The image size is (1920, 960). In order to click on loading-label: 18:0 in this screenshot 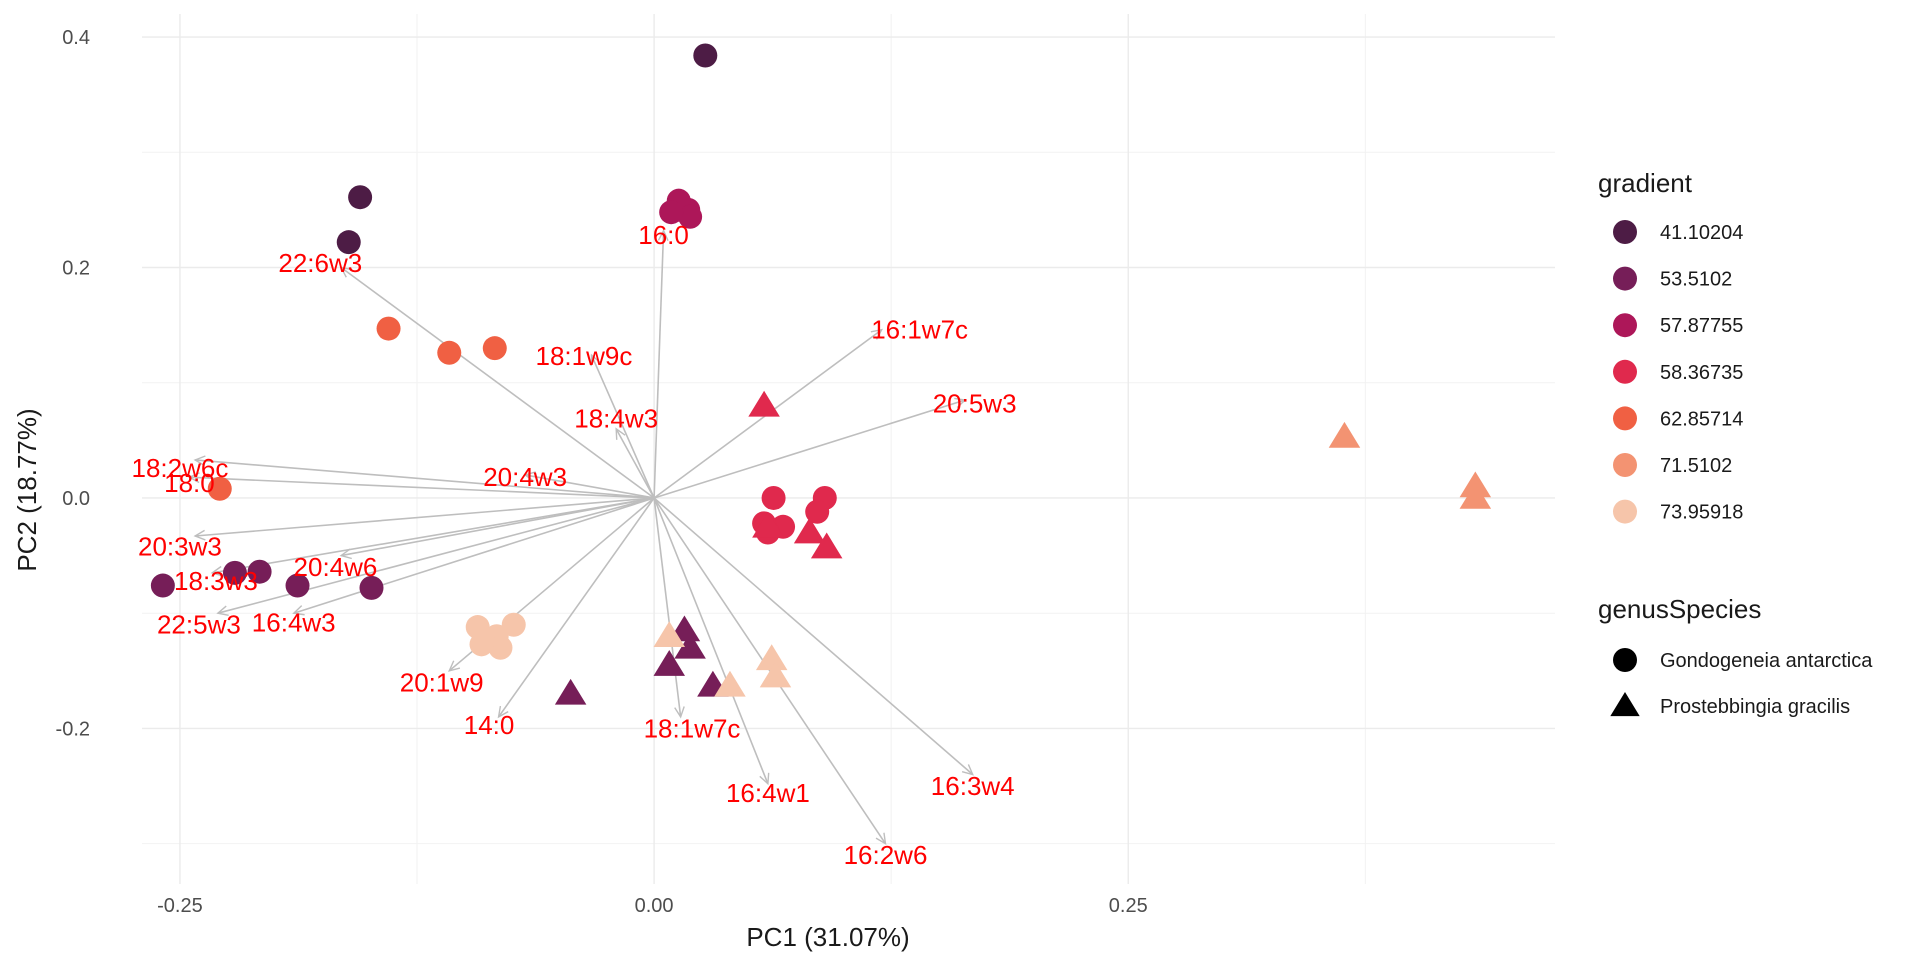, I will do `click(189, 483)`.